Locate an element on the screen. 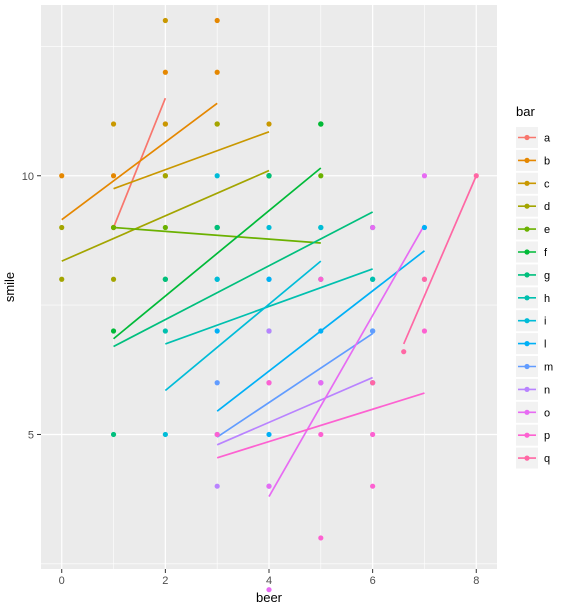 The image size is (577, 611). y-tick-label: 10 is located at coordinates (28, 177).